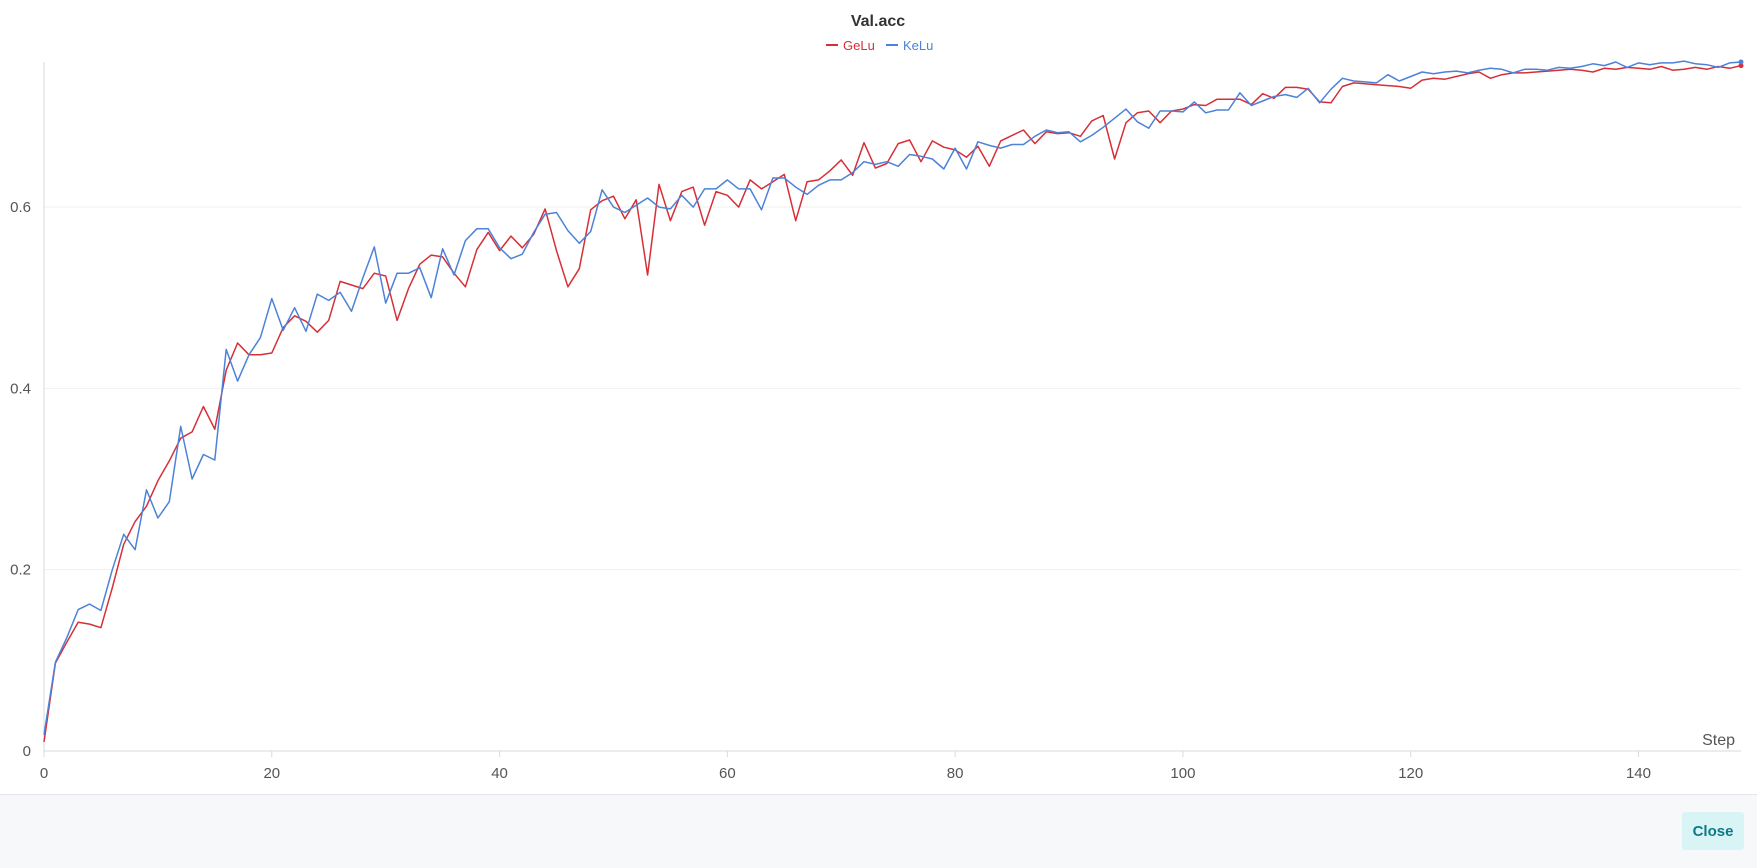 The width and height of the screenshot is (1757, 868). What do you see at coordinates (878, 21) in the screenshot?
I see `chart-title: Val.acc` at bounding box center [878, 21].